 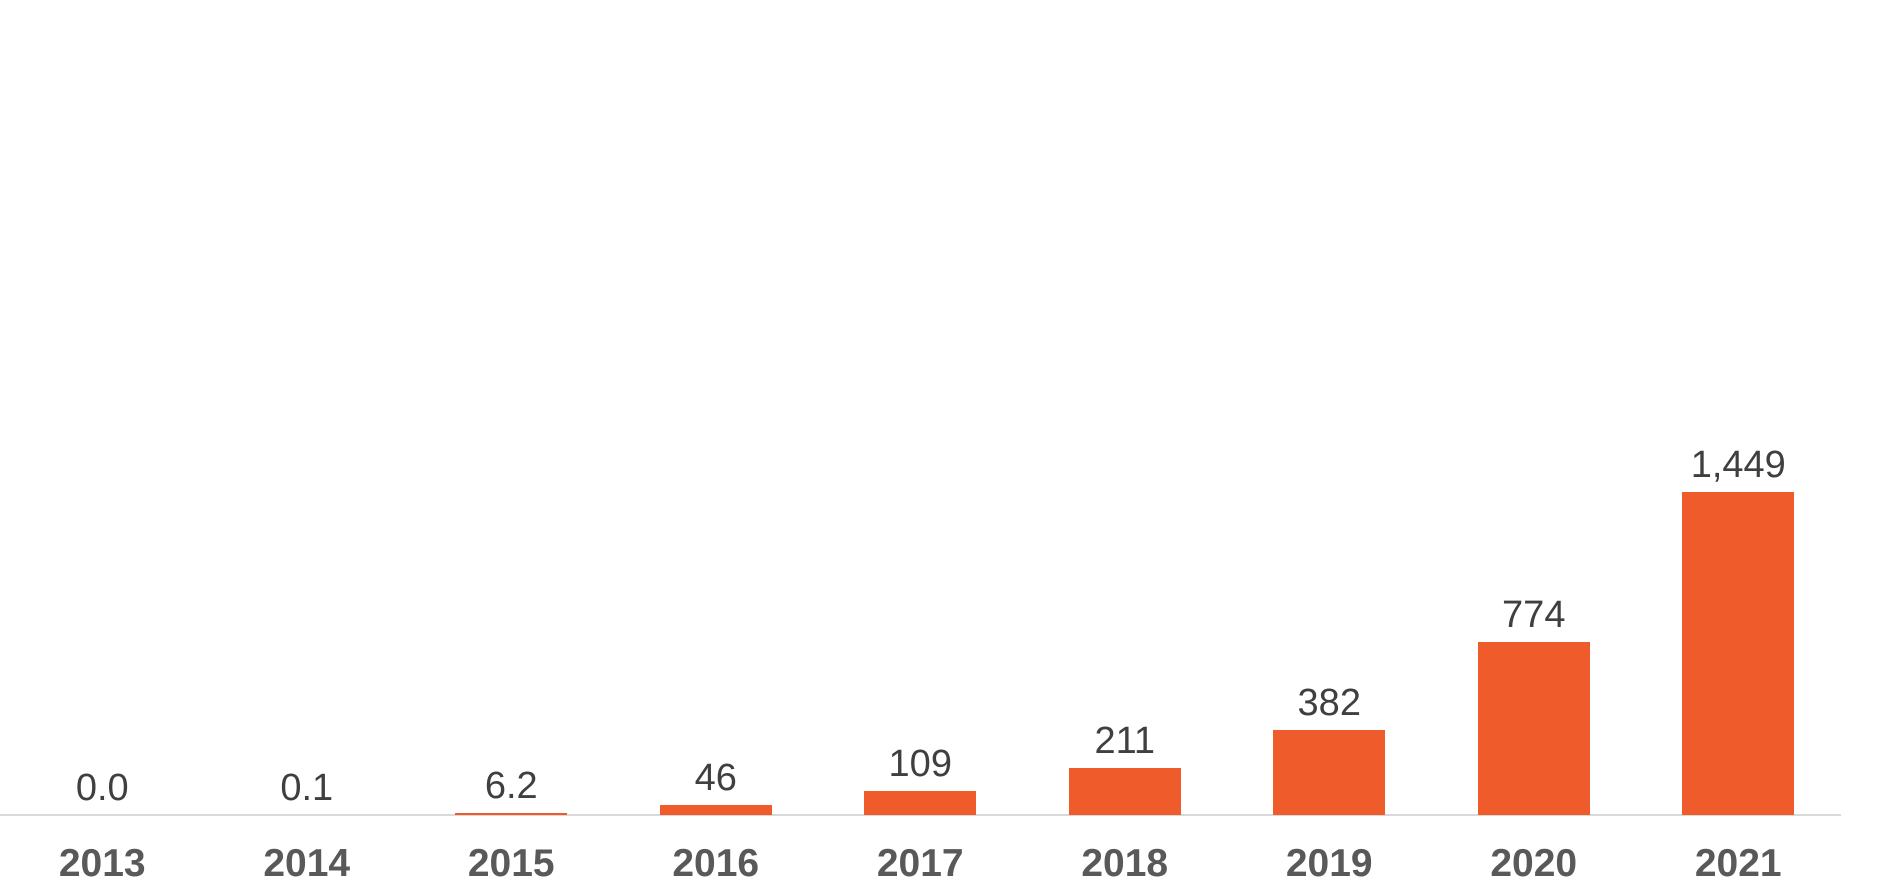 What do you see at coordinates (102, 444) in the screenshot?
I see `bar-column-2013: 0.0 2013` at bounding box center [102, 444].